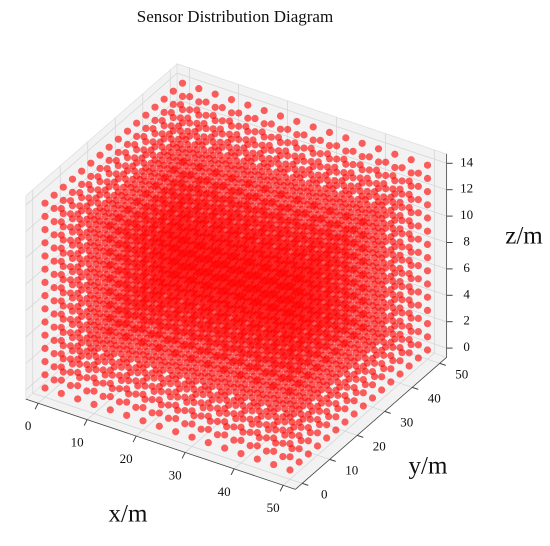  I want to click on grid-line, so click(101, 139).